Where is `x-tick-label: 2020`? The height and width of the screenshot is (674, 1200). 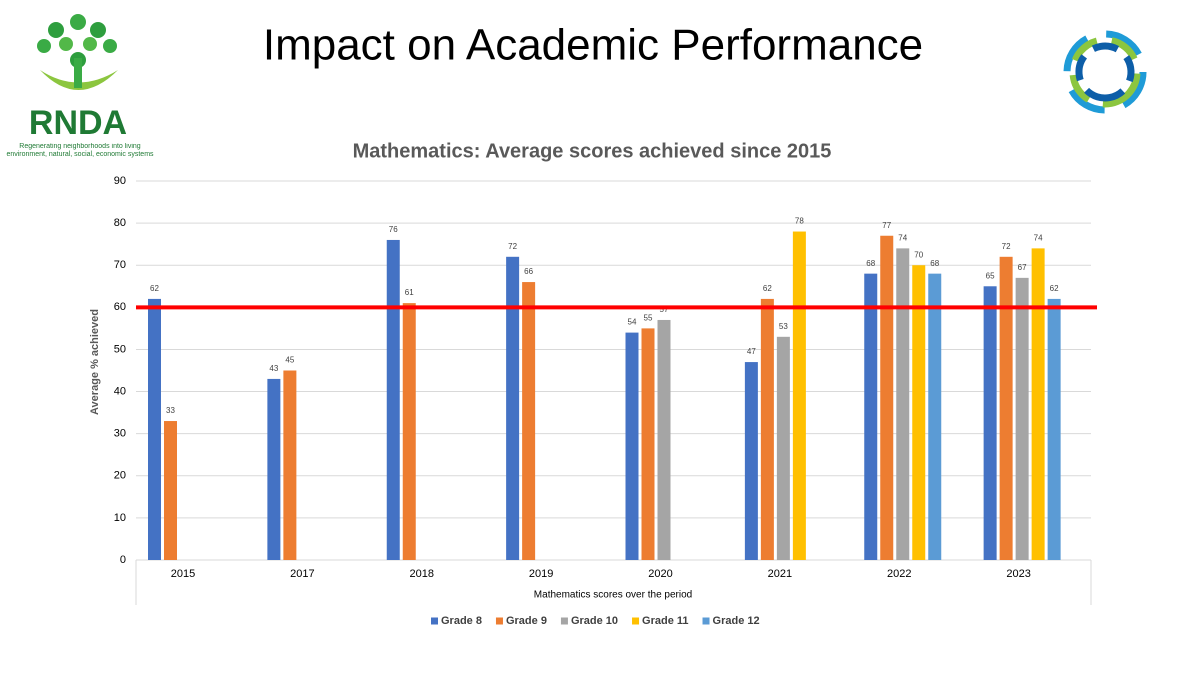
x-tick-label: 2020 is located at coordinates (660, 574).